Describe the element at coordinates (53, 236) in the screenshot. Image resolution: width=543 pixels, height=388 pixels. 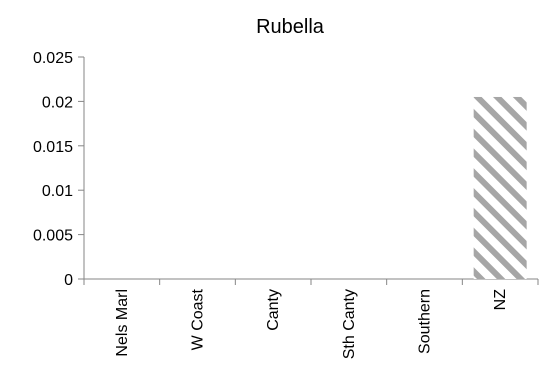
I see `y-tick-label: 0.005` at that location.